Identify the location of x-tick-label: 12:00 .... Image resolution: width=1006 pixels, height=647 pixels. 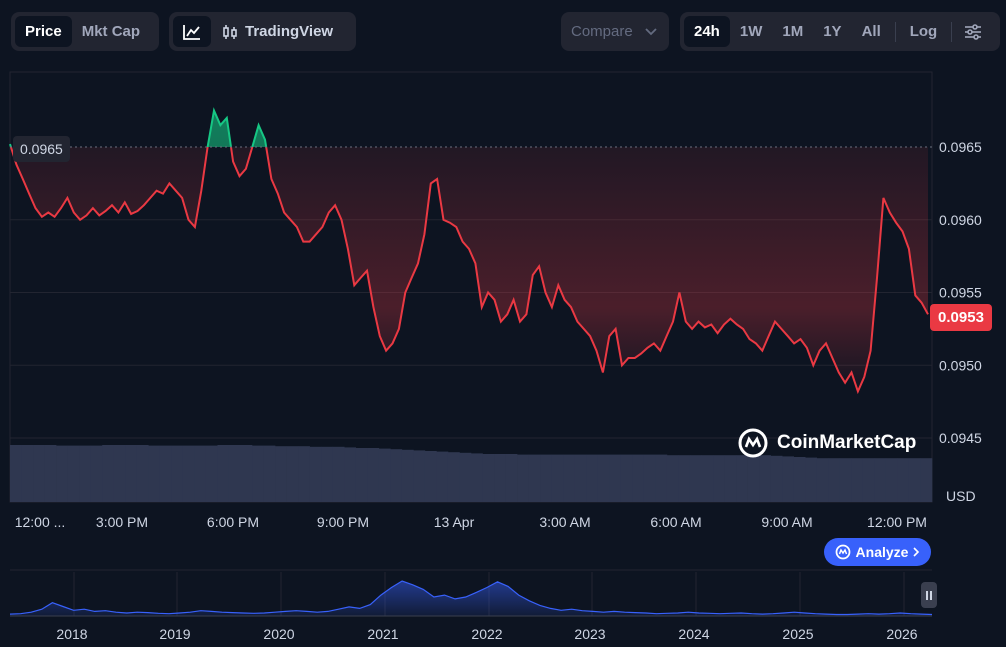
(40, 522).